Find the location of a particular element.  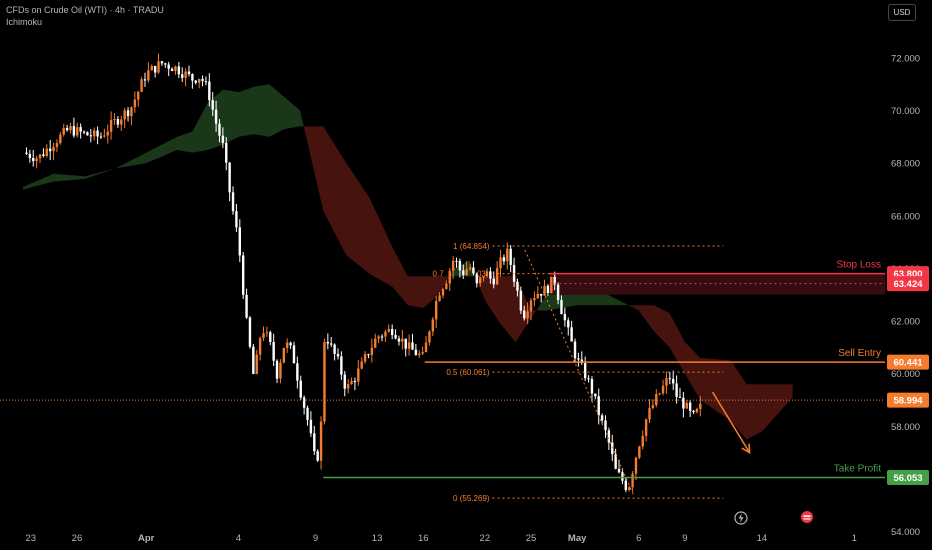

fib-level-label: 0.5 (60.061) is located at coordinates (467, 372).